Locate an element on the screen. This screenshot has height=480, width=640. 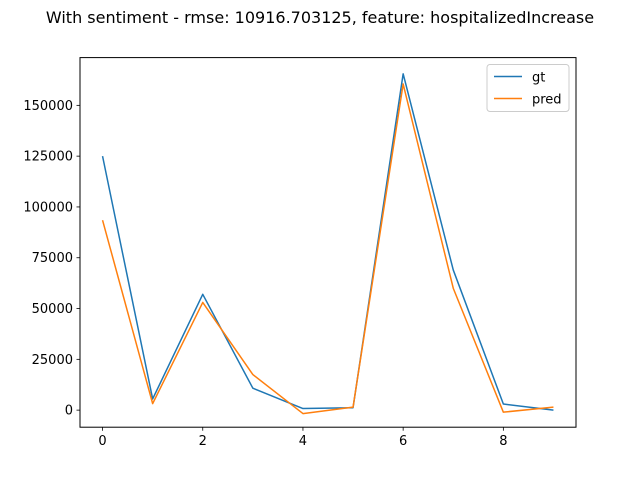
x-axis: 0 2 4 6 8 is located at coordinates (302, 438).